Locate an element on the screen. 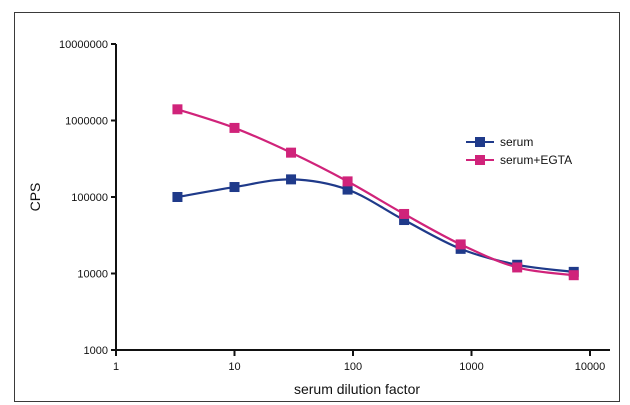 This screenshot has width=630, height=405. x-ticks: 1 10 100 1000 10000 is located at coordinates (359, 361).